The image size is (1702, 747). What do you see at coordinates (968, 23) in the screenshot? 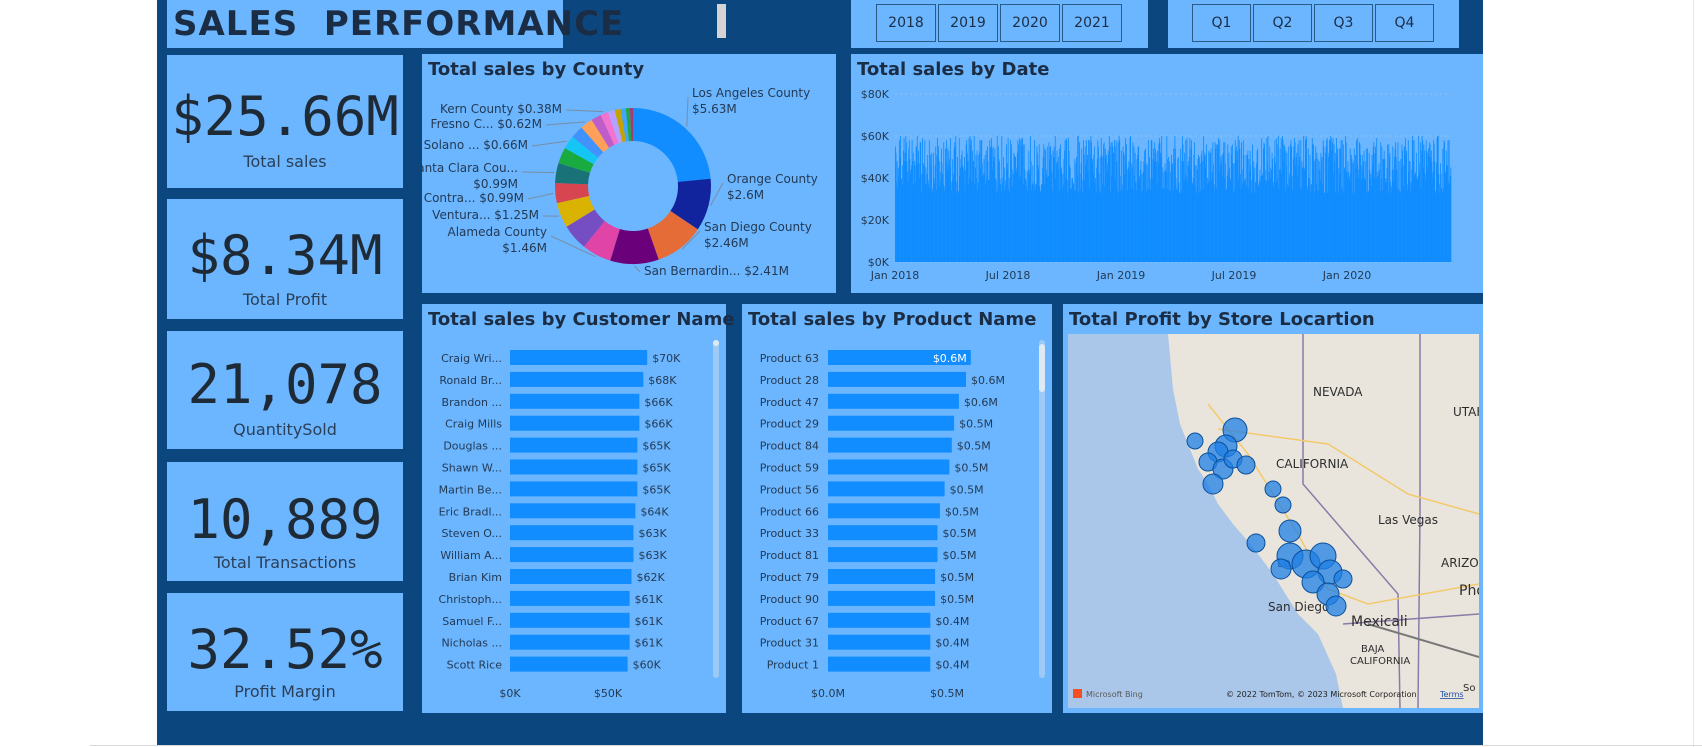
I see `year-button-2019: 2019` at bounding box center [968, 23].